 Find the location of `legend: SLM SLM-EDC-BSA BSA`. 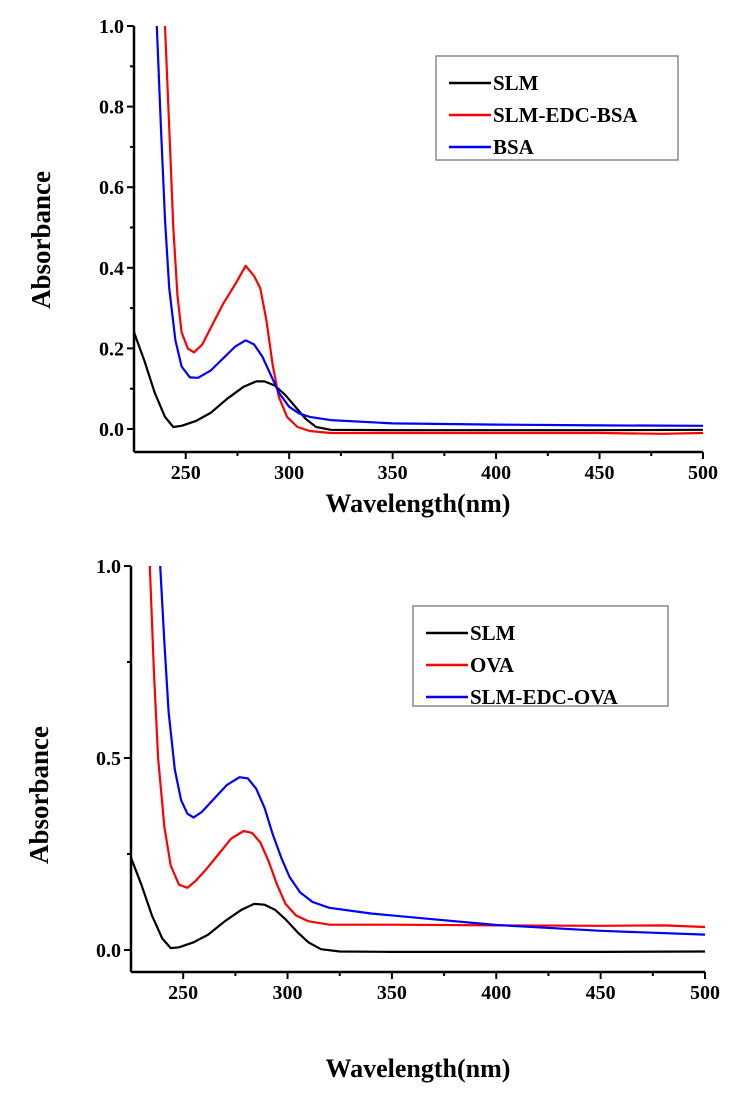

legend: SLM SLM-EDC-BSA BSA is located at coordinates (557, 108).